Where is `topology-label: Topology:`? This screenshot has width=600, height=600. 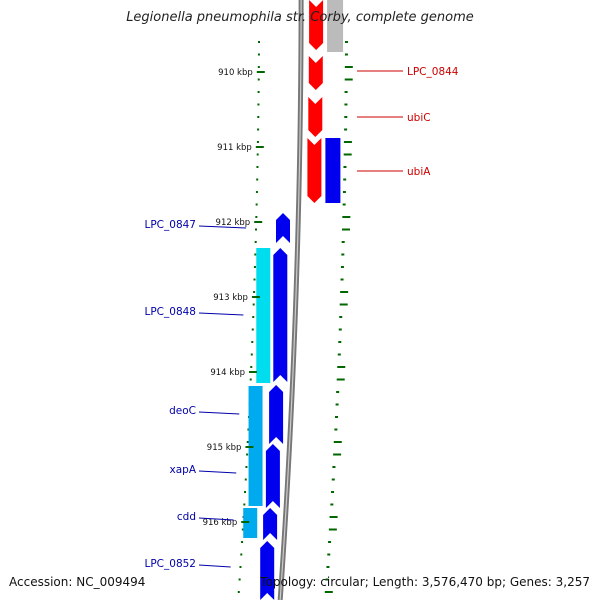
topology-label: Topology: is located at coordinates (288, 582).